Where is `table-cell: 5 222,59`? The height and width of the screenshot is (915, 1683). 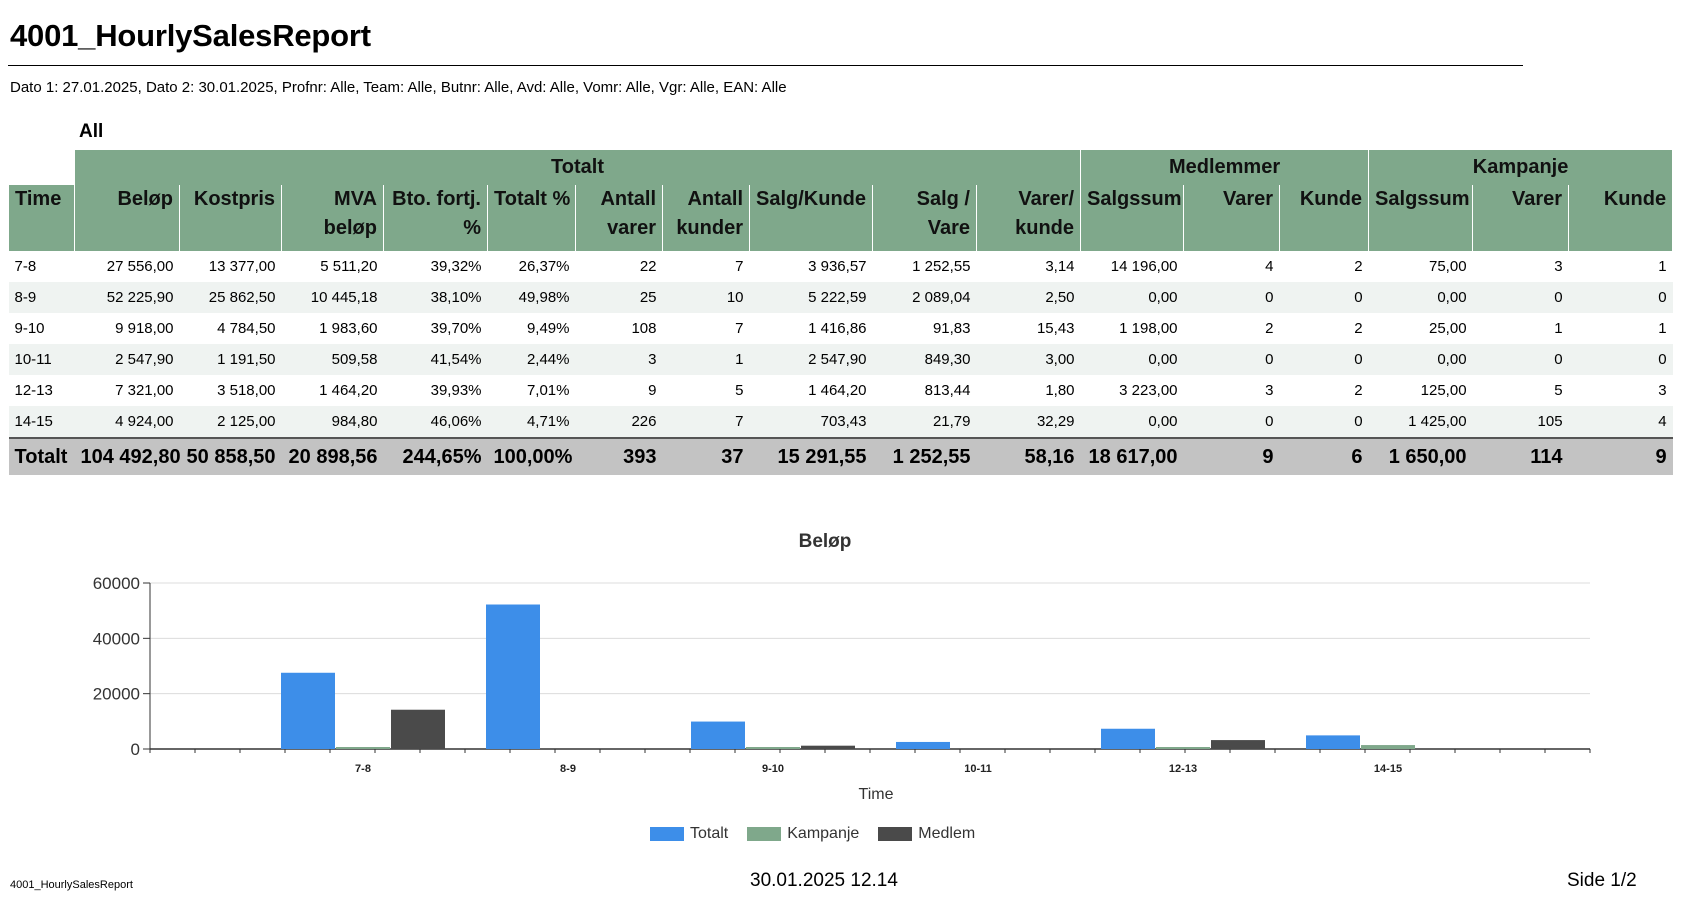
table-cell: 5 222,59 is located at coordinates (811, 297).